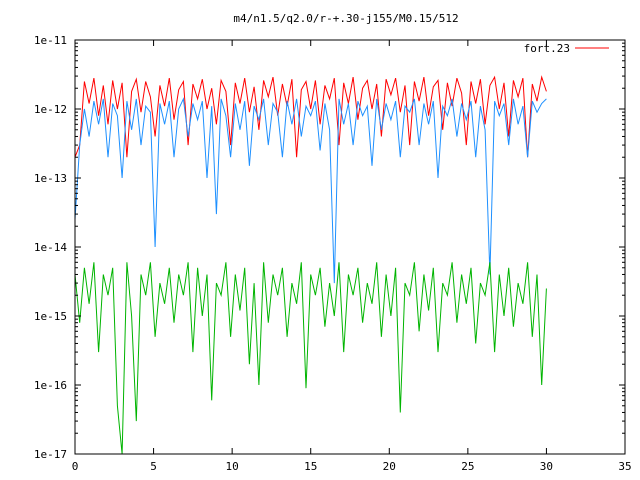  I want to click on legend-label-fort-23: fort.23, so click(547, 48).